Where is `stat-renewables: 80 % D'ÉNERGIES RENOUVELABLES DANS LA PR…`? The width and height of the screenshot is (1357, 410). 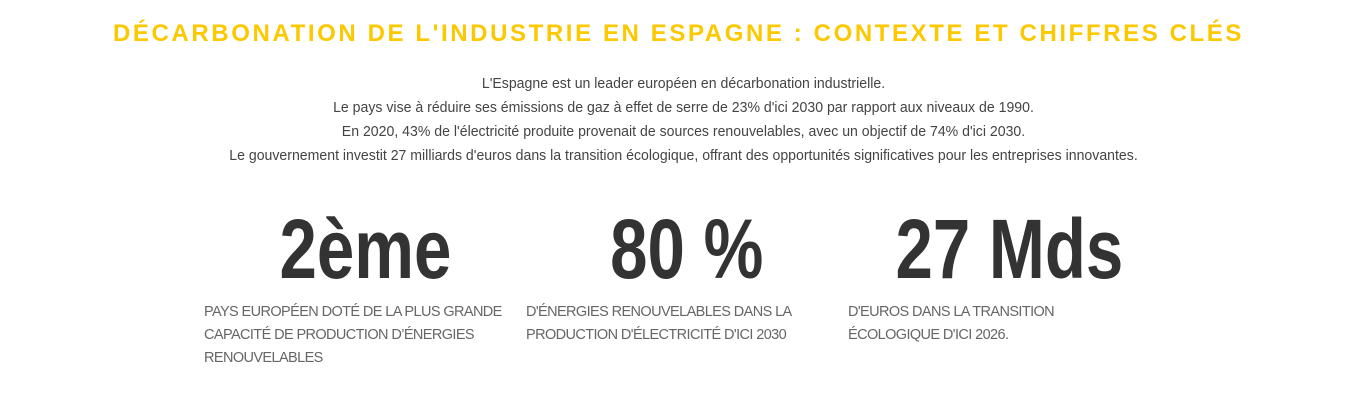
stat-renewables: 80 % D'ÉNERGIES RENOUVELABLES DANS LA PR… is located at coordinates (687, 287).